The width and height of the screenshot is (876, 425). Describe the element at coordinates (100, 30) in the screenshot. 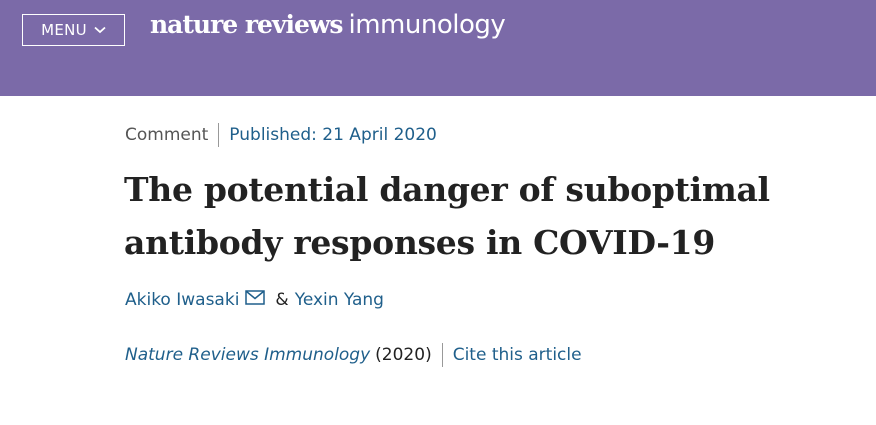

I see `chevron-down-icon` at that location.